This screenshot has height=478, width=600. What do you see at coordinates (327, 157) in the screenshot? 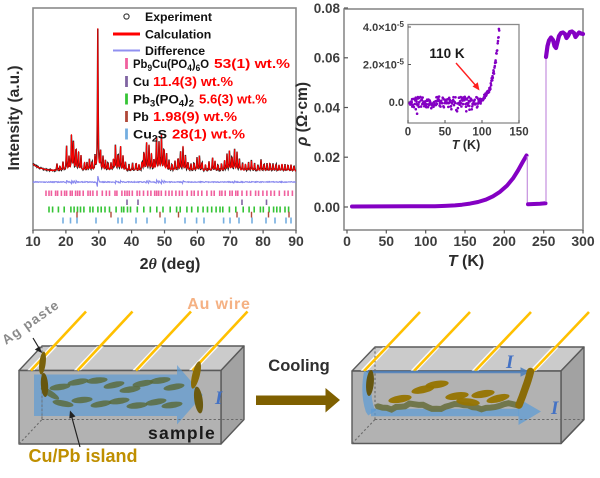
I see `svg-text: 0.02` at bounding box center [327, 157].